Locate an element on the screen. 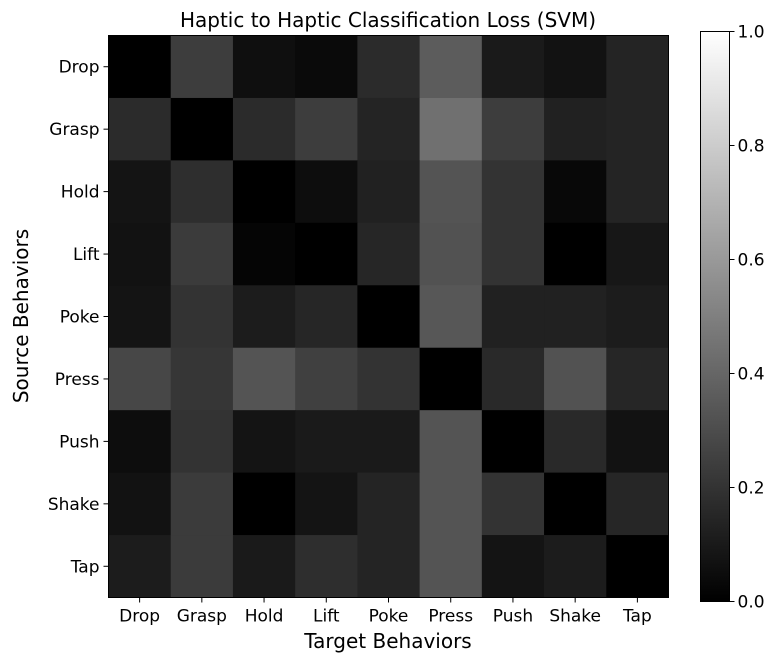  heatmap-cell-press-push is located at coordinates (513, 379).